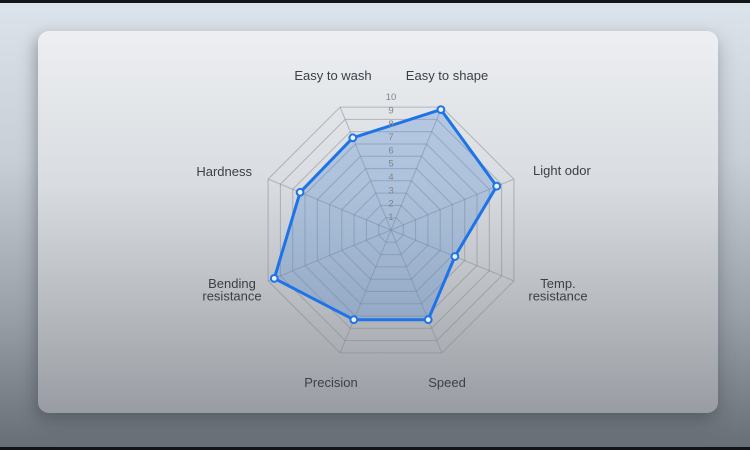 The width and height of the screenshot is (750, 450). I want to click on axis-label-hardness: Hardness, so click(224, 171).